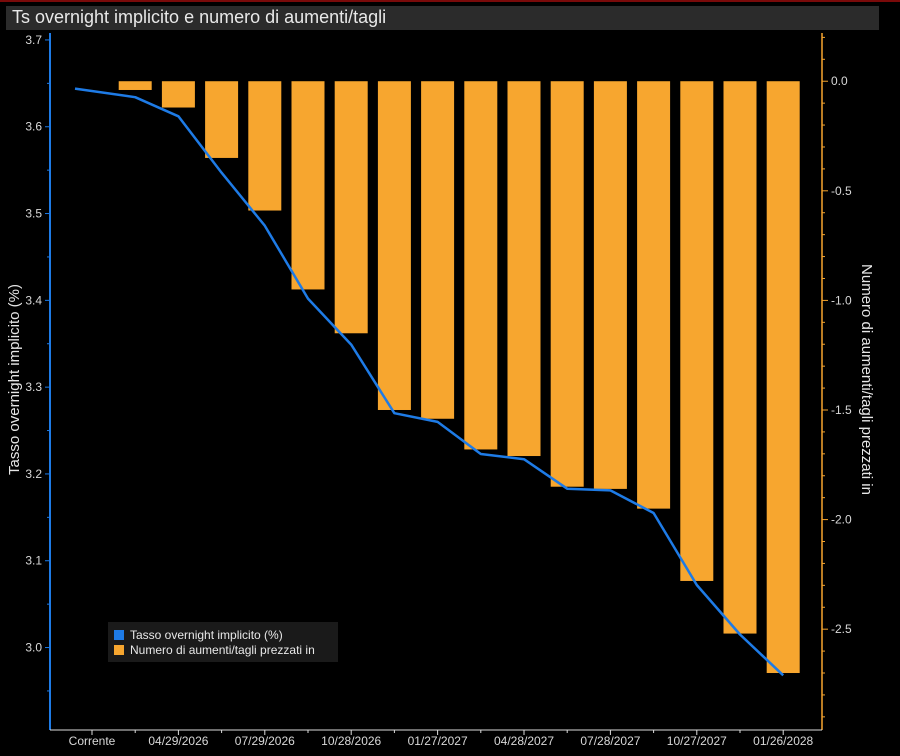 The height and width of the screenshot is (756, 900). Describe the element at coordinates (351, 741) in the screenshot. I see `x-tick-label: 10/28/2026` at that location.